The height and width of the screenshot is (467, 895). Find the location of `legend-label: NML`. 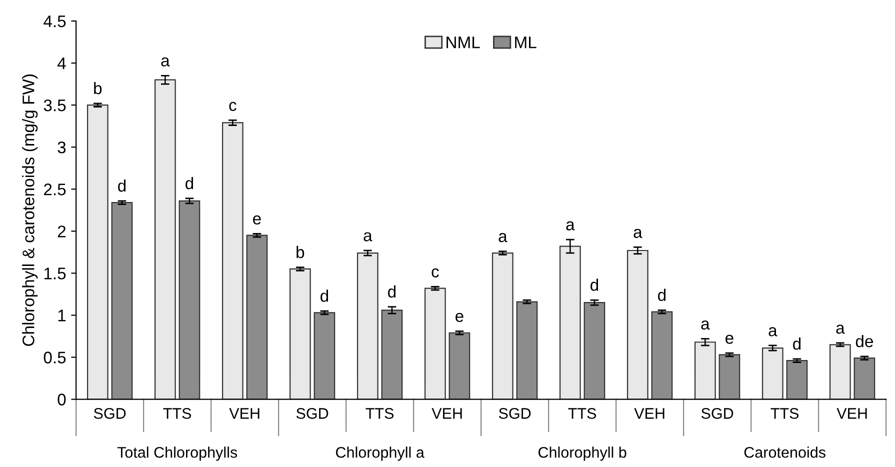

legend-label: NML is located at coordinates (463, 42).